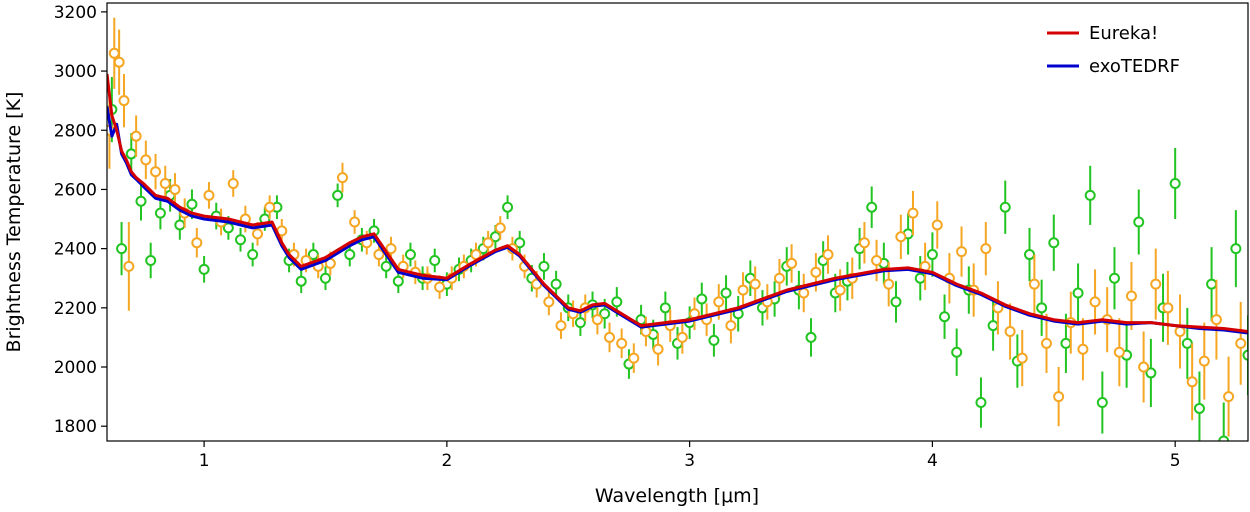  I want to click on x-axis-ticks: 1 2 3 4 5, so click(690, 456).